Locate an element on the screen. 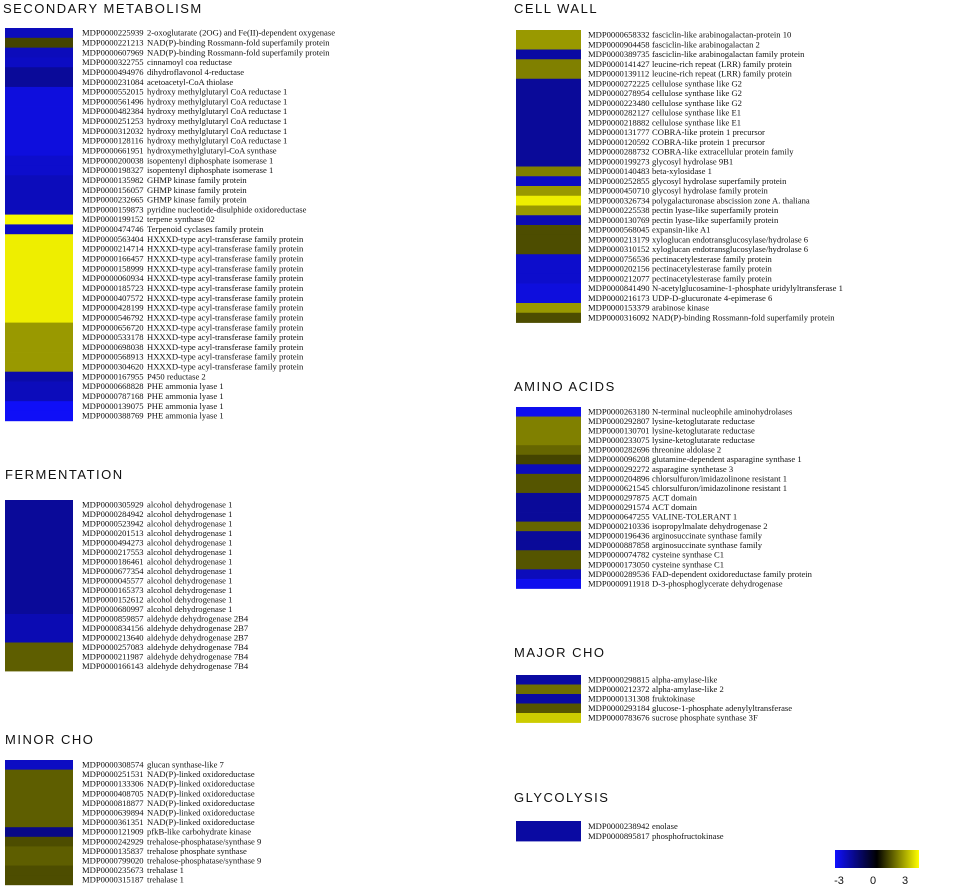 The height and width of the screenshot is (892, 964). gene-id: MDP0000680997 is located at coordinates (113, 609).